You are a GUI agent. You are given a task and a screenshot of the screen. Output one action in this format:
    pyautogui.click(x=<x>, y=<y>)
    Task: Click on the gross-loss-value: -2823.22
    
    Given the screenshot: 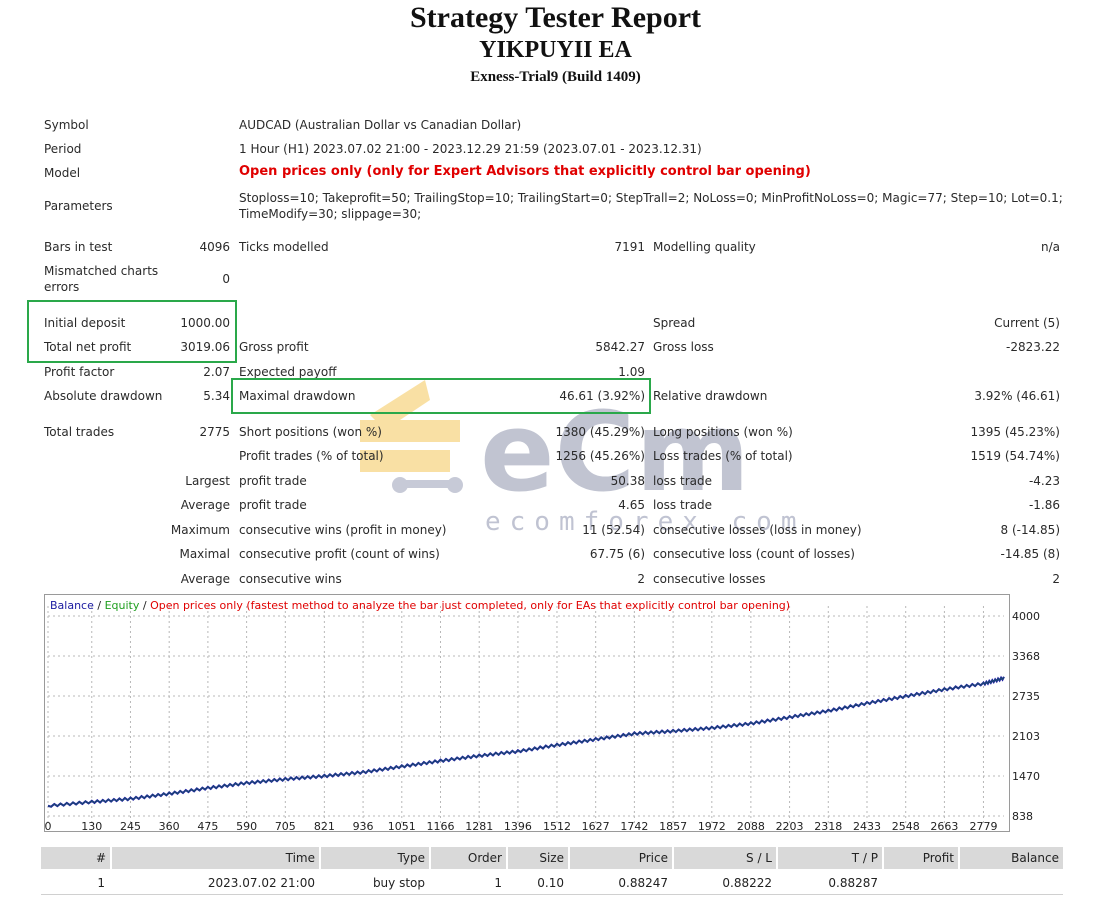 What is the action you would take?
    pyautogui.click(x=1033, y=347)
    